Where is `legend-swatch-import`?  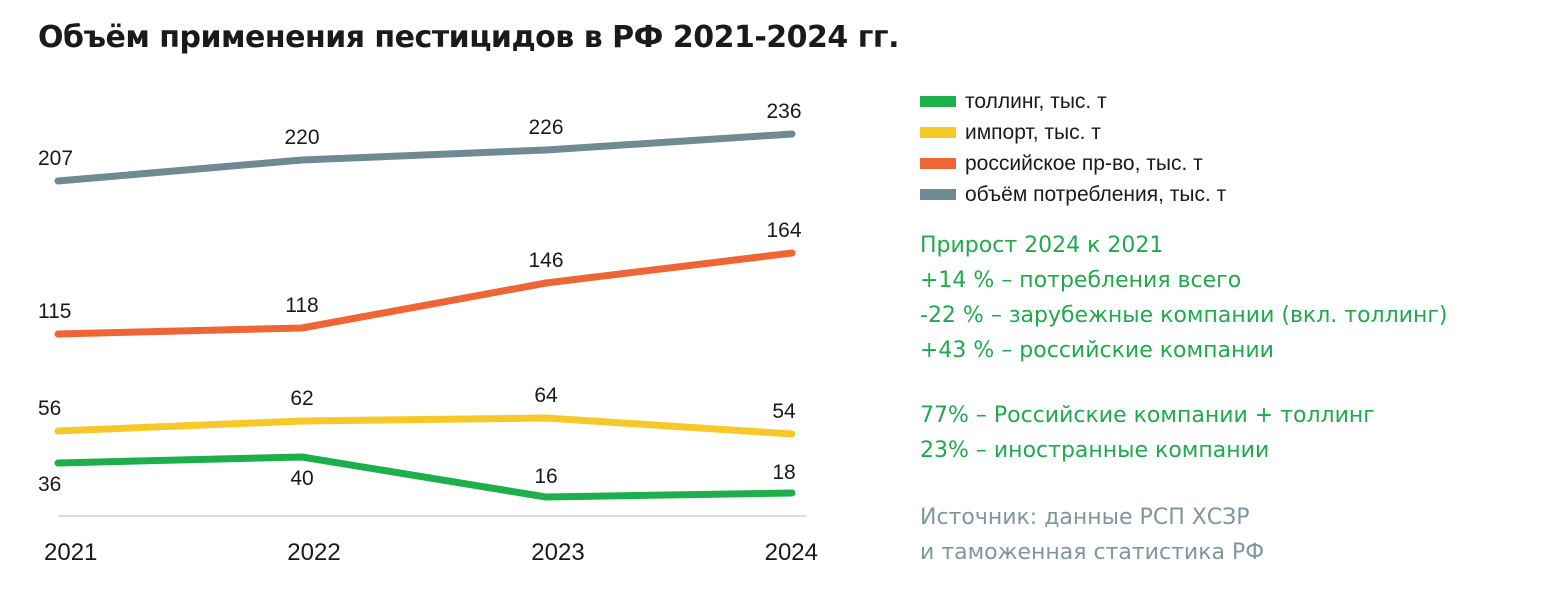
legend-swatch-import is located at coordinates (938, 132).